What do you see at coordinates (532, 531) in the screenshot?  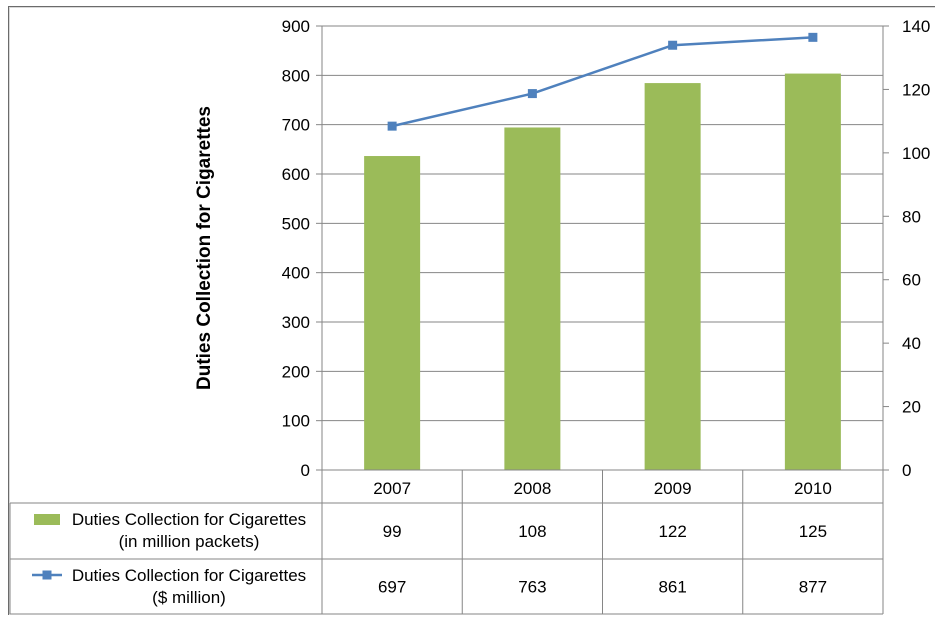 I see `table-value: 108` at bounding box center [532, 531].